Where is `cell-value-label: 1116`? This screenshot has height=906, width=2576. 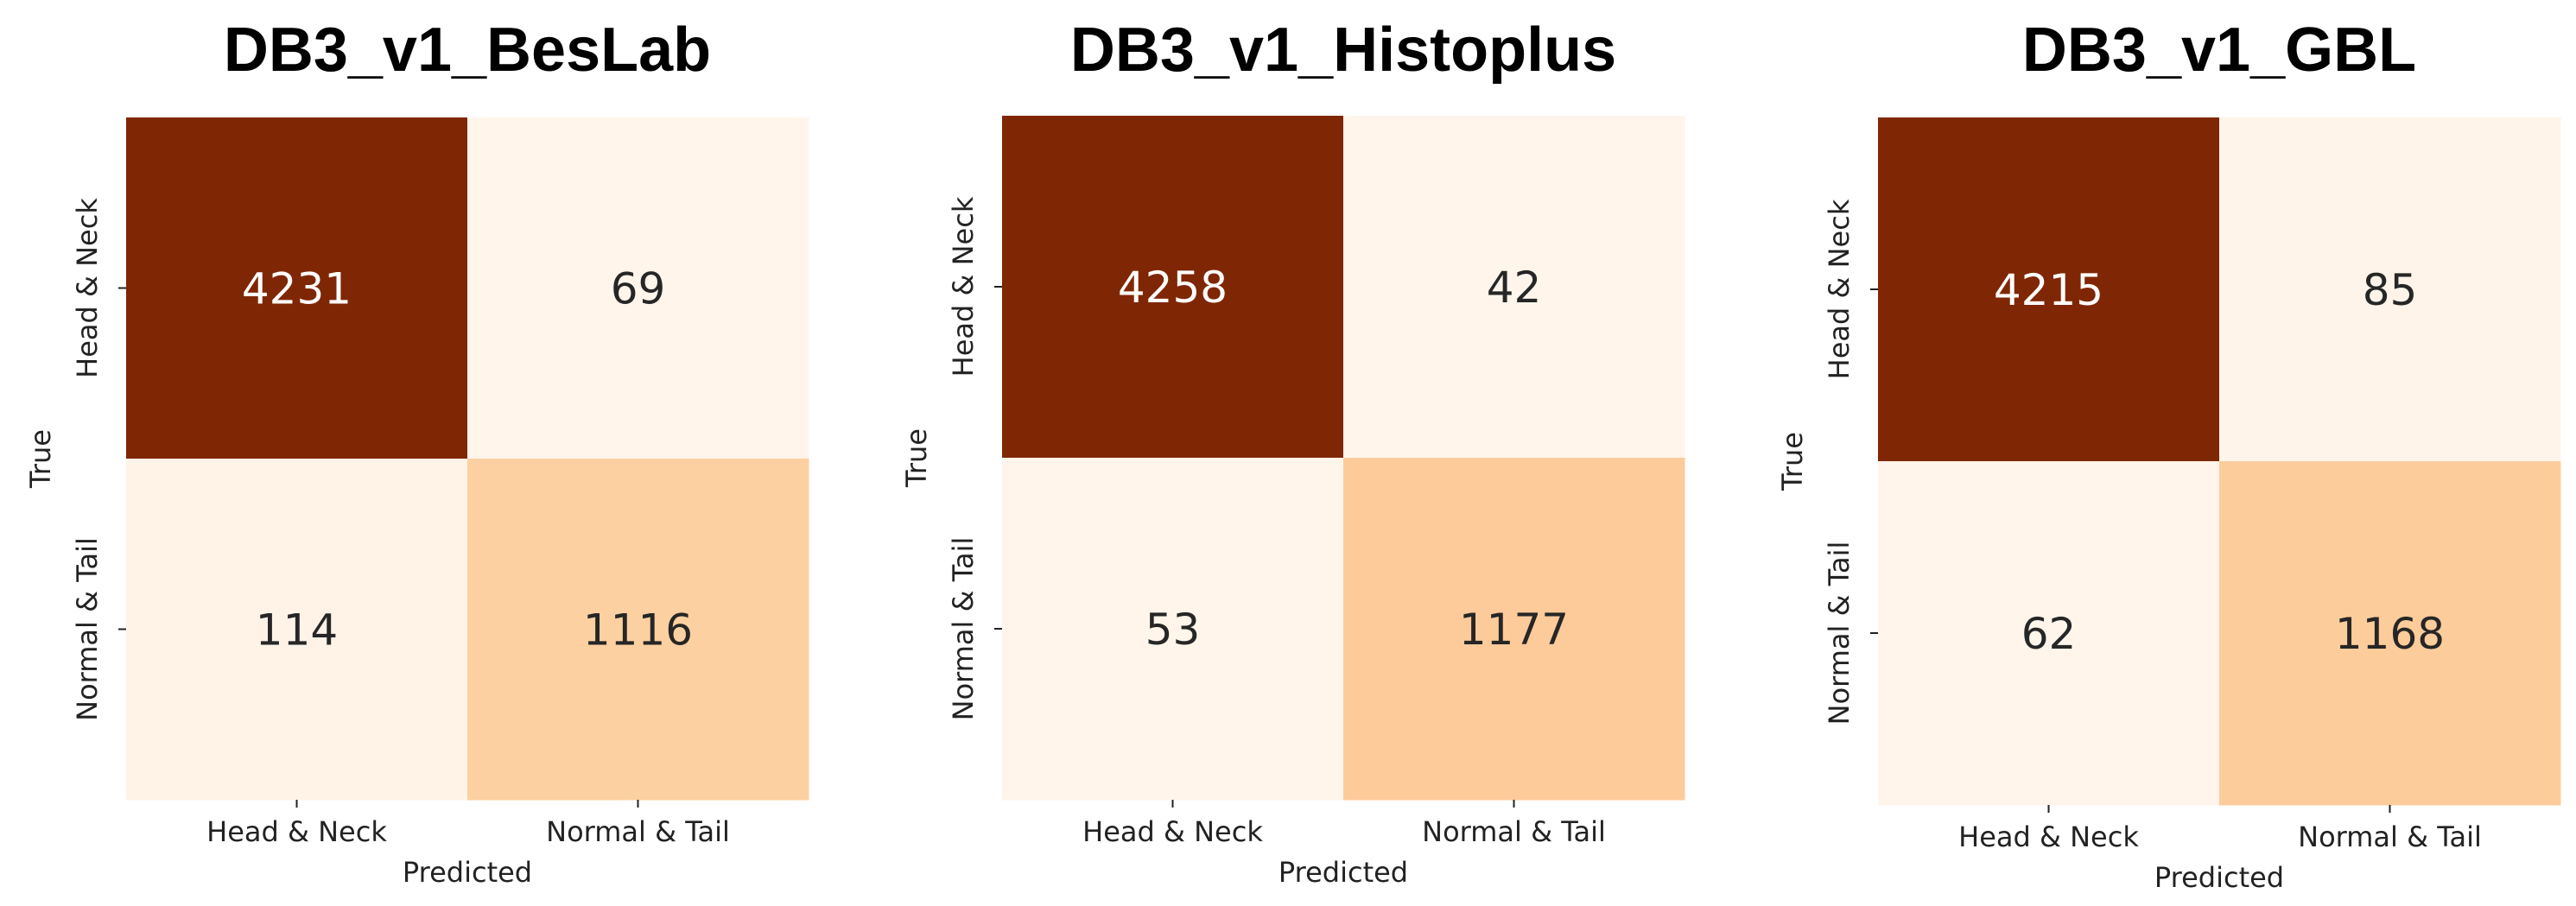 cell-value-label: 1116 is located at coordinates (638, 630).